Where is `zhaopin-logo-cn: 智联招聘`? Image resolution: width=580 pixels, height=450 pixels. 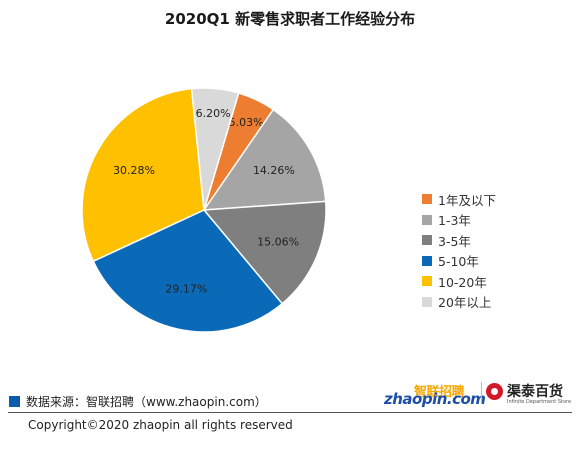 zhaopin-logo-cn: 智联招聘 is located at coordinates (439, 392).